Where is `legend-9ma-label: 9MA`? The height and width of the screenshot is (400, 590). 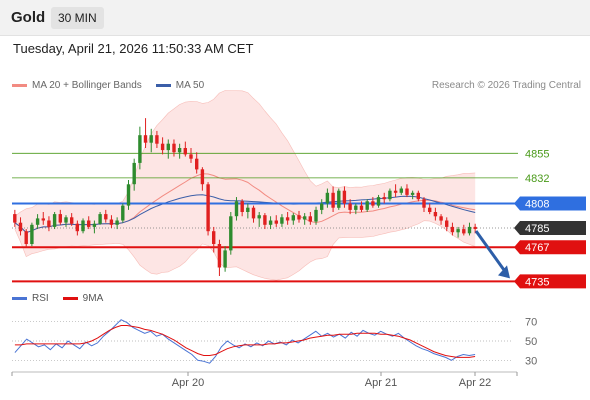
legend-9ma-label: 9MA is located at coordinates (93, 298).